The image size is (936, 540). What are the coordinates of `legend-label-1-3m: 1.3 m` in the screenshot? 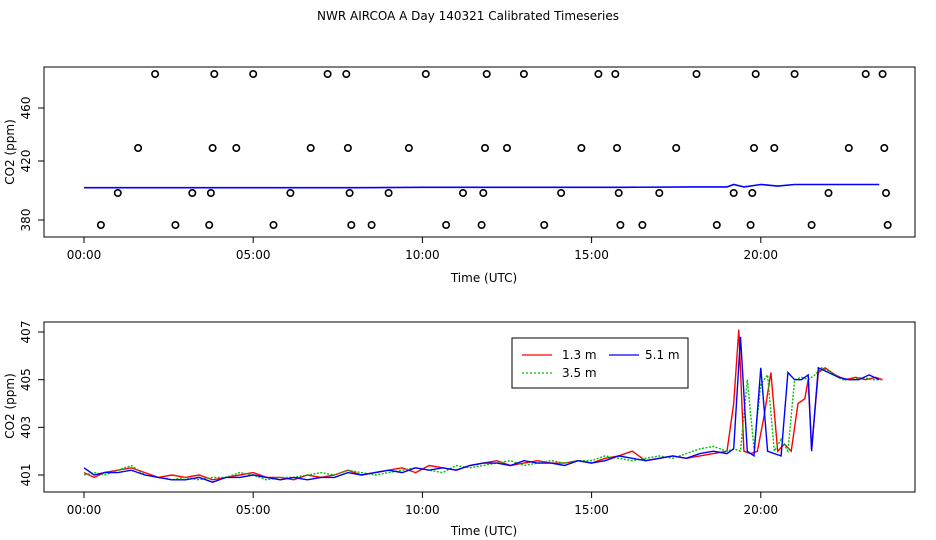 It's located at (579, 355).